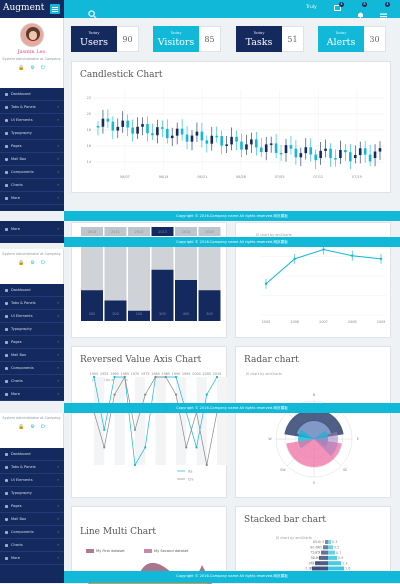  I want to click on bar-value-label: -1.3, so click(310, 563).